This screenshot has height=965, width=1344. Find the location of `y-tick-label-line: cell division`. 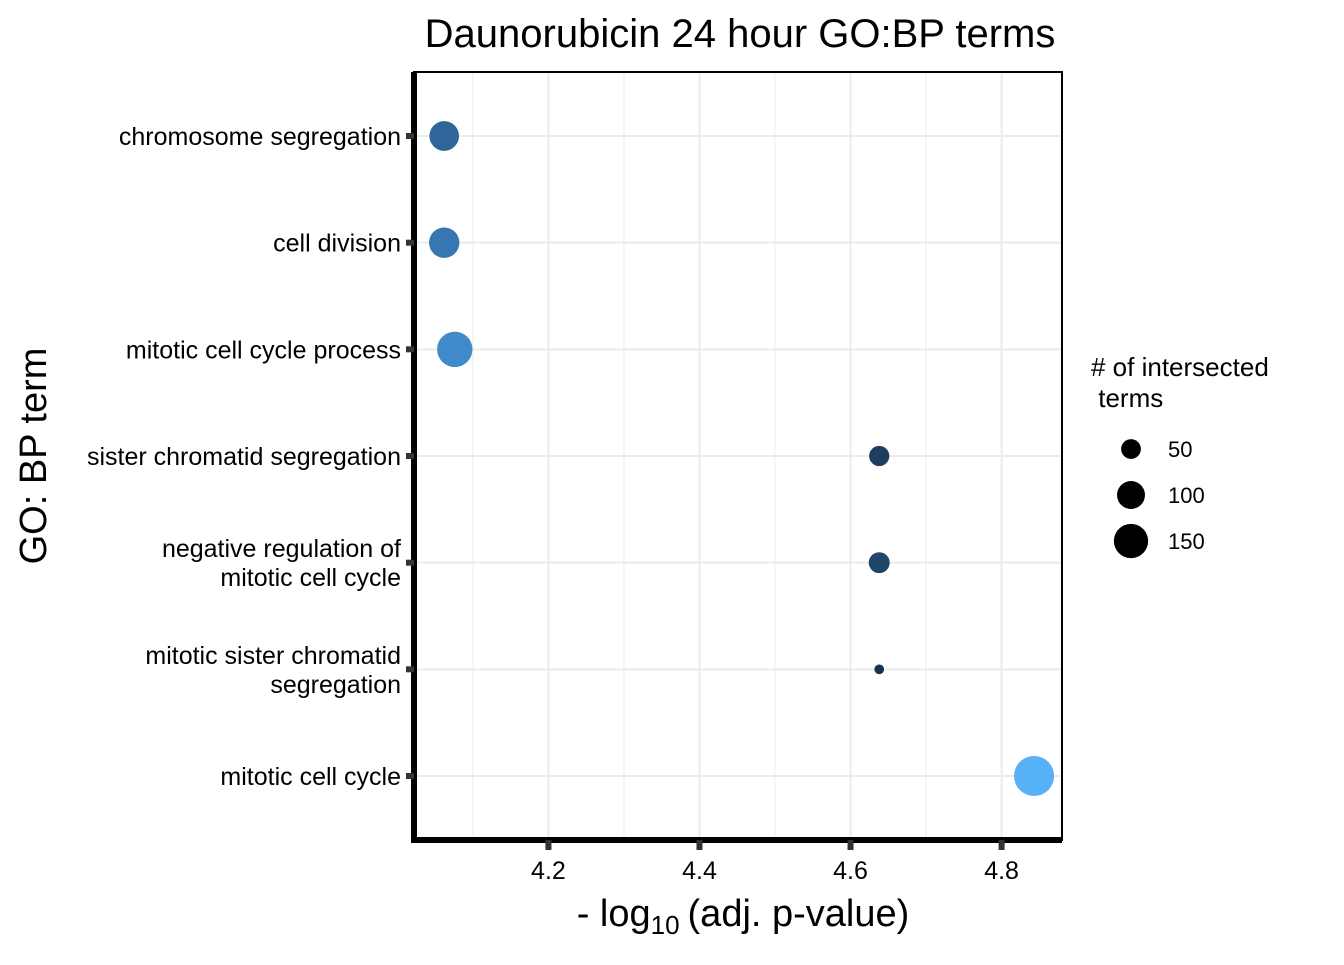

y-tick-label-line: cell division is located at coordinates (337, 244).